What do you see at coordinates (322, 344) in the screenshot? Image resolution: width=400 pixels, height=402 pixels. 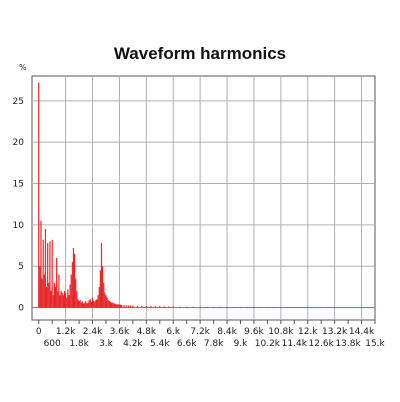 I see `x-tick-label: 12.6k` at bounding box center [322, 344].